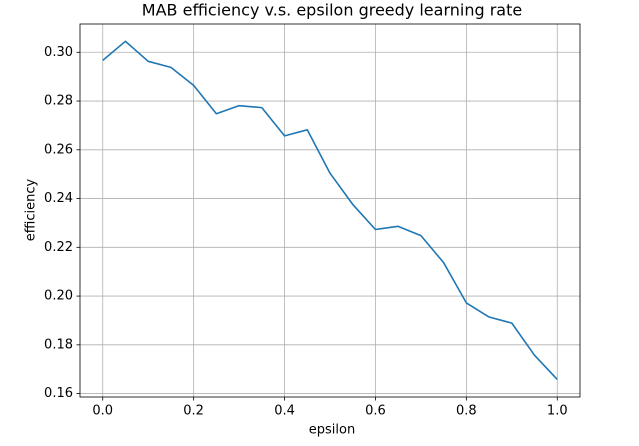 This screenshot has width=639, height=446. What do you see at coordinates (58, 101) in the screenshot?
I see `y-tick-label: 0.28` at bounding box center [58, 101].